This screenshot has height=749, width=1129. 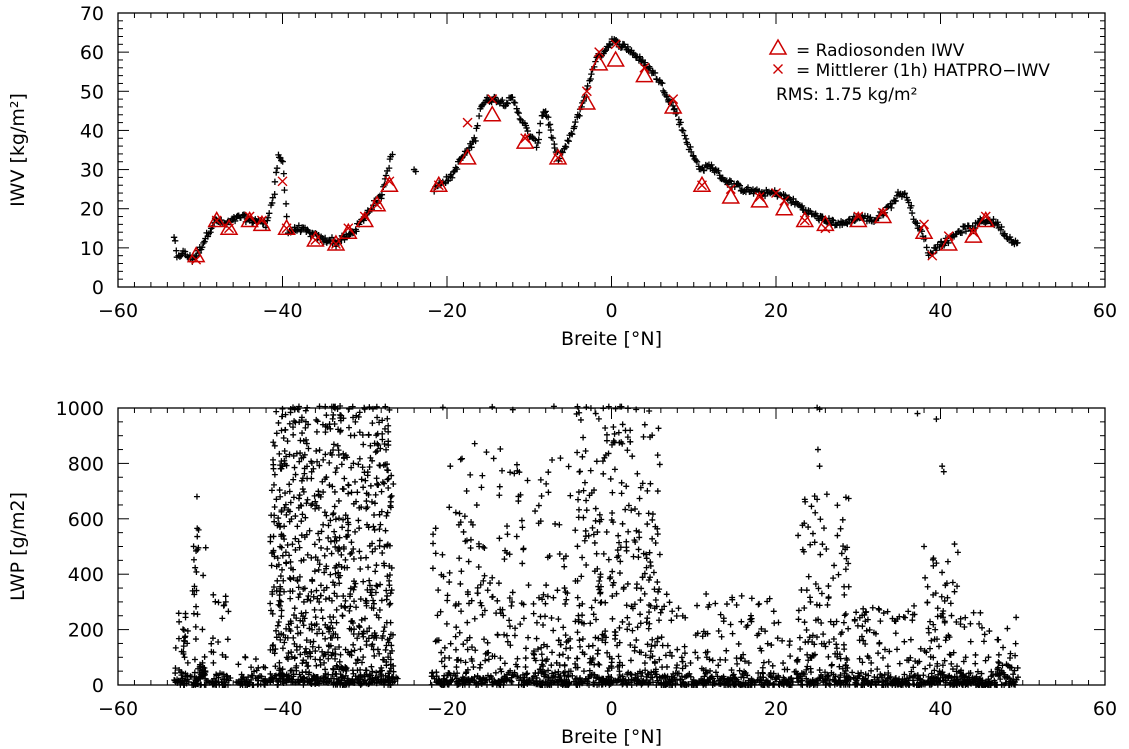 What do you see at coordinates (86, 464) in the screenshot?
I see `y-tick-label: 800` at bounding box center [86, 464].